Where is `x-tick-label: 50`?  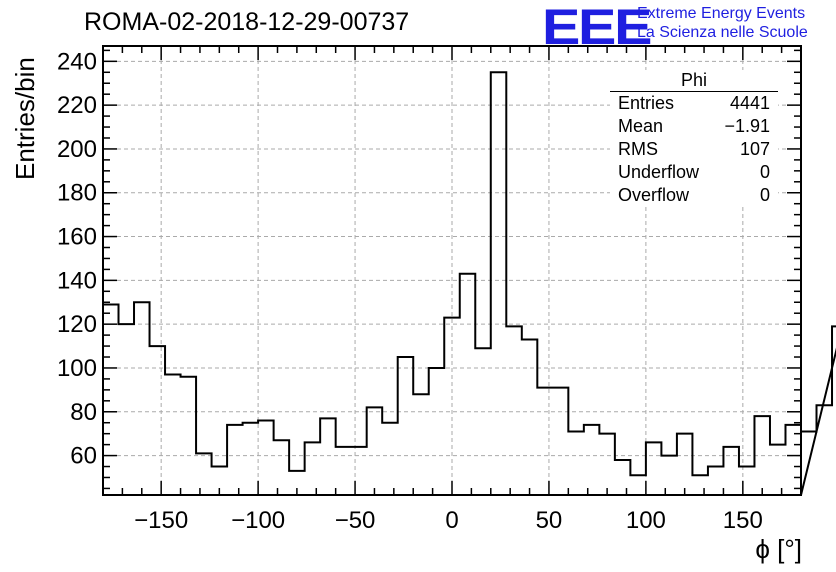 x-tick-label: 50 is located at coordinates (549, 520).